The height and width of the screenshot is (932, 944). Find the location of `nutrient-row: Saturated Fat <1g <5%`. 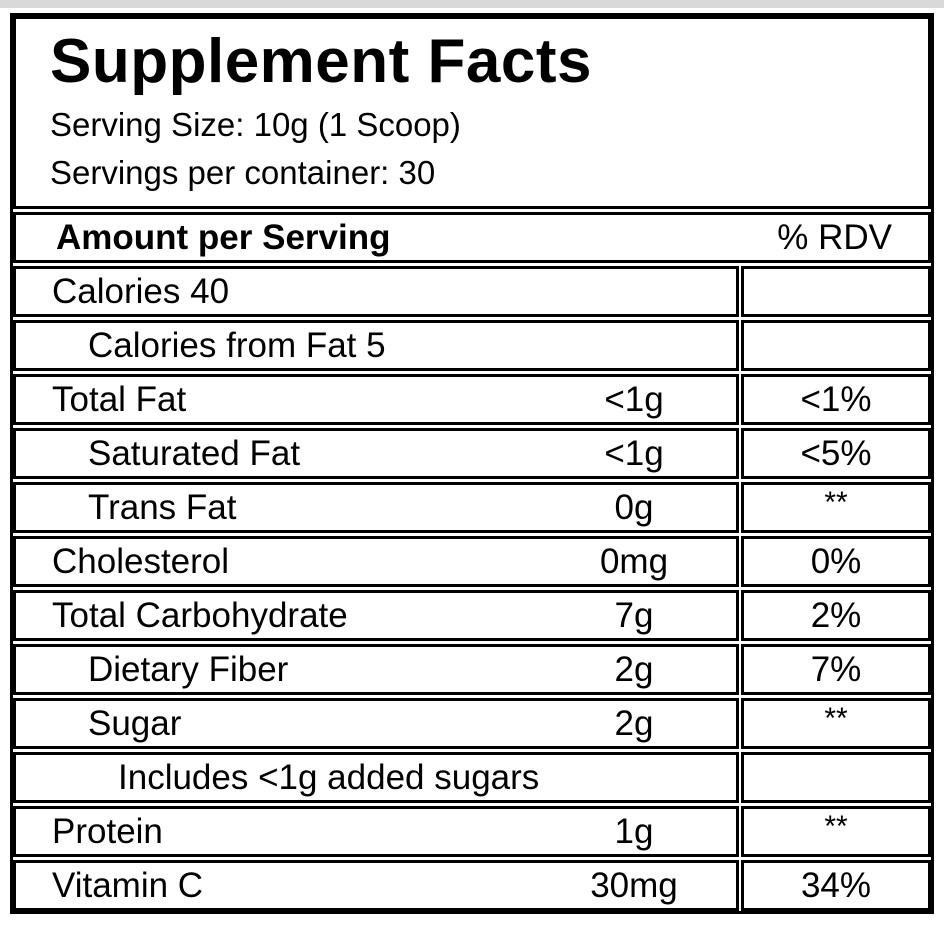

nutrient-row: Saturated Fat <1g <5% is located at coordinates (472, 454).